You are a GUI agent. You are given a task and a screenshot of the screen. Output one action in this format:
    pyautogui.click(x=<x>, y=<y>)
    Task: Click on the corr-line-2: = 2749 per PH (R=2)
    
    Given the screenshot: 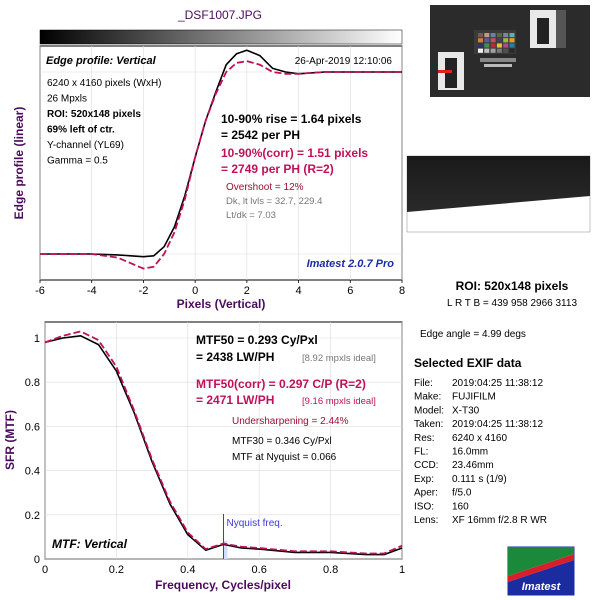 What is the action you would take?
    pyautogui.click(x=277, y=169)
    